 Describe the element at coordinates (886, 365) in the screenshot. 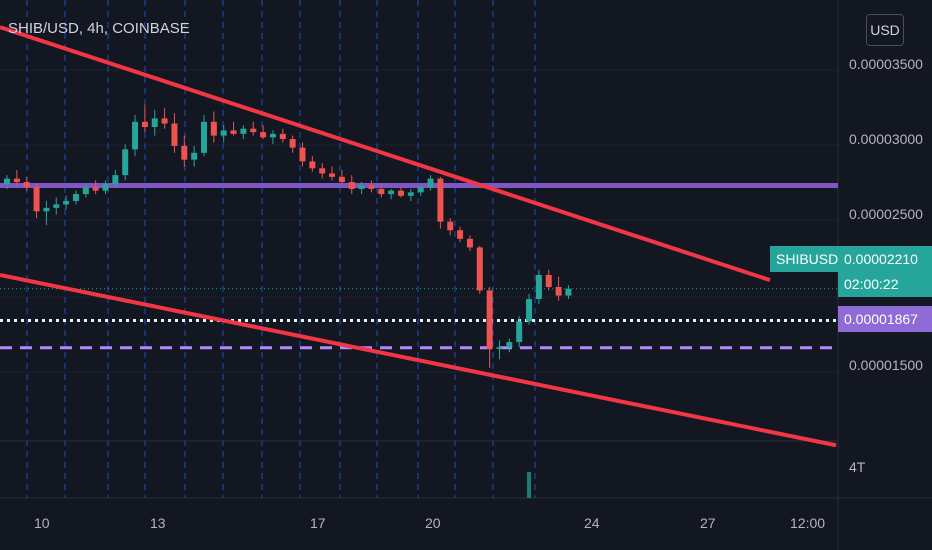

I see `price-tick: 0.00001500` at that location.